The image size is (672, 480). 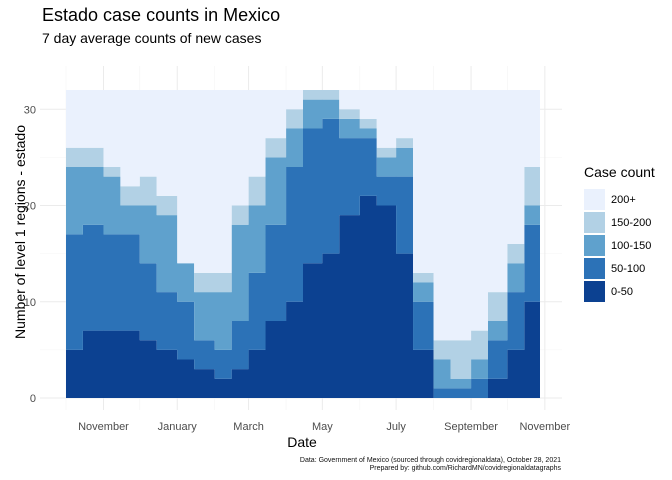 What do you see at coordinates (152, 38) in the screenshot?
I see `chart-subtitle: 7 day average counts of new cases` at bounding box center [152, 38].